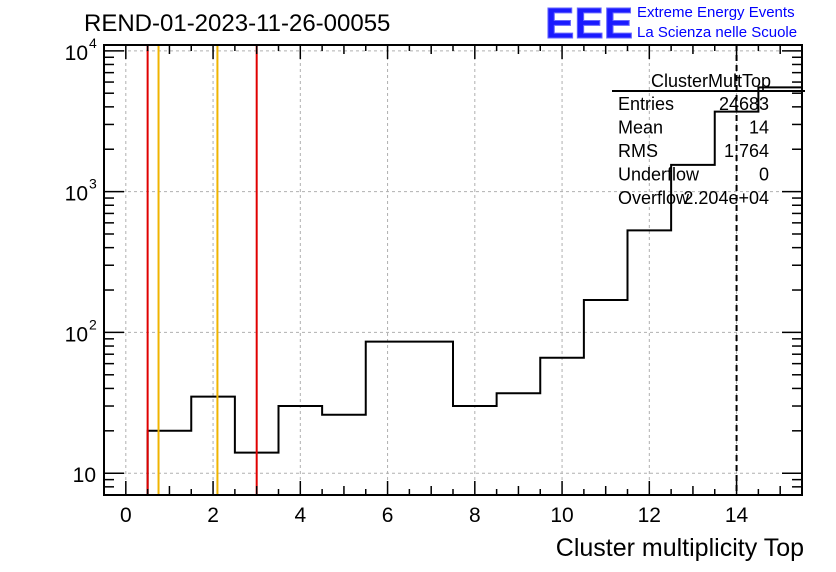 This screenshot has width=836, height=572. I want to click on x-axis-label: Cluster multiplicity Top, so click(679, 548).